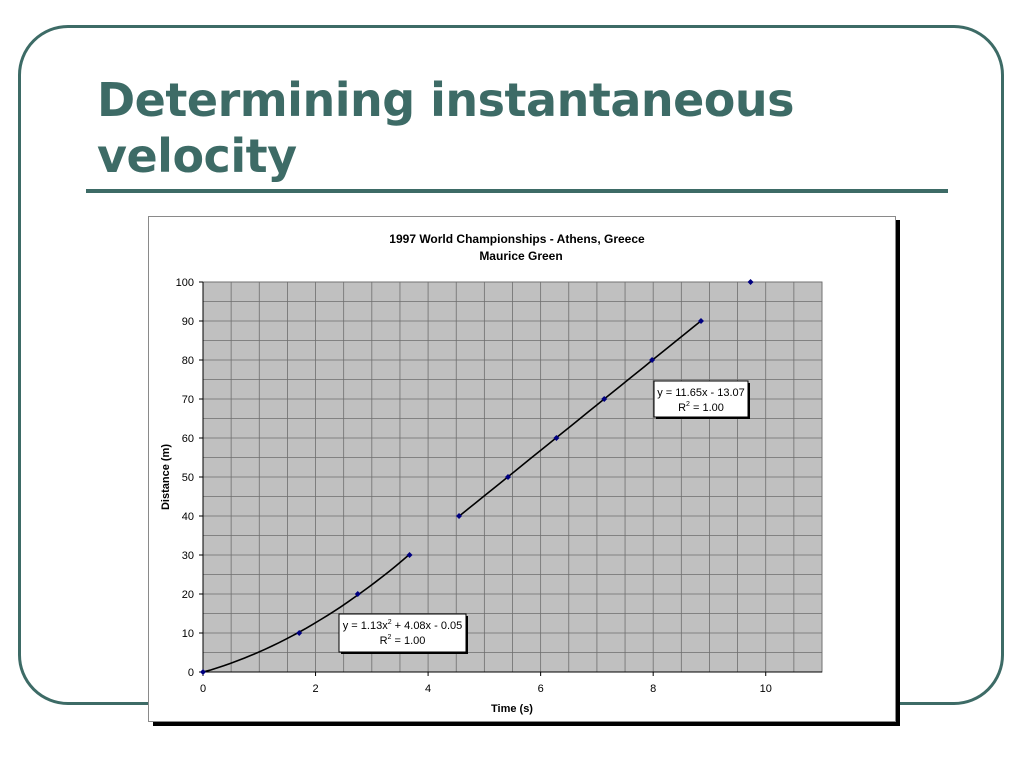 This screenshot has width=1024, height=768. I want to click on chart-subtitle: Maurice Green, so click(520, 256).